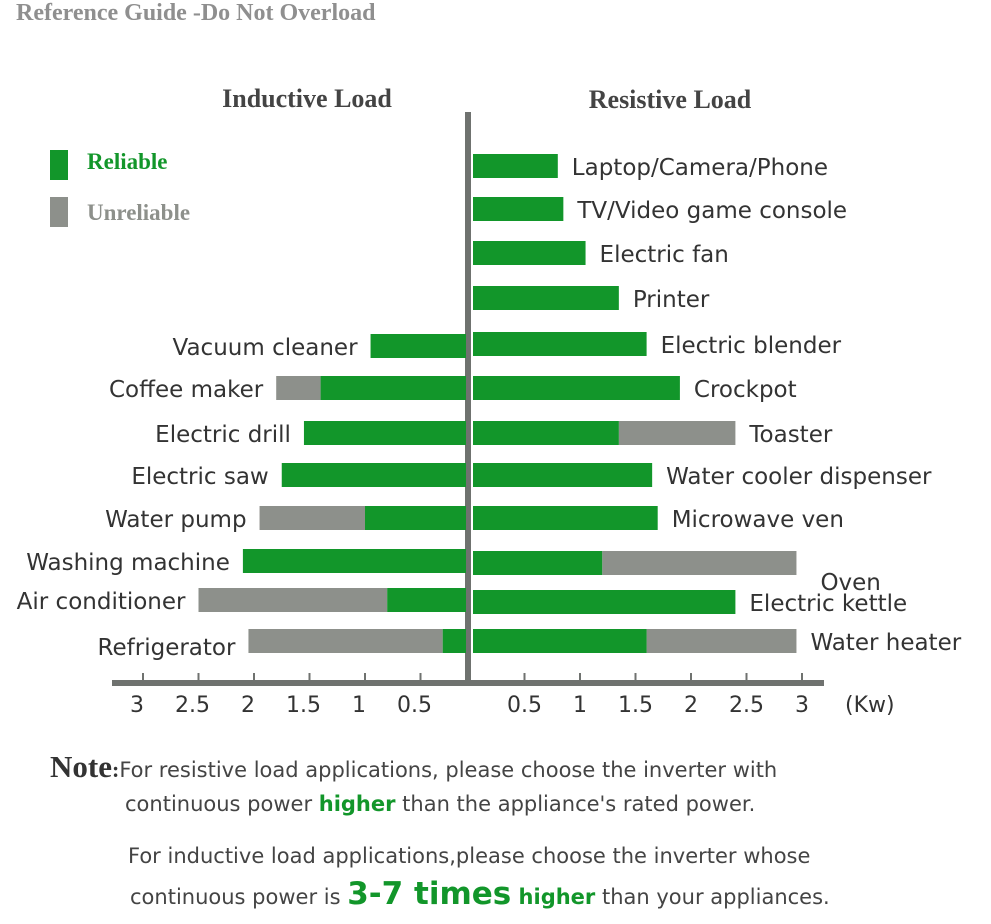  What do you see at coordinates (81, 766) in the screenshot?
I see `note-label: Note` at bounding box center [81, 766].